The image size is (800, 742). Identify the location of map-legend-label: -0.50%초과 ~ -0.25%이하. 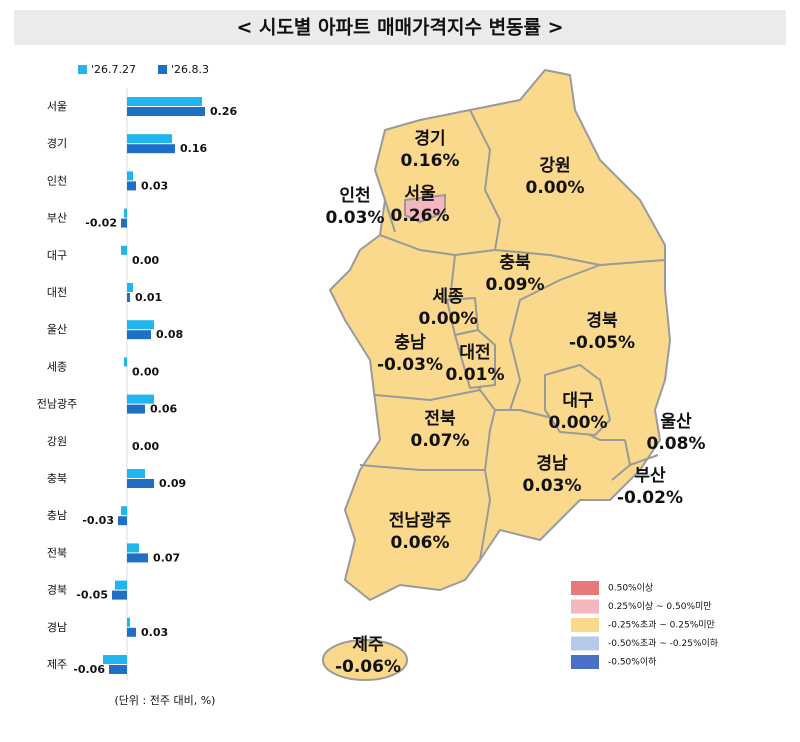
(663, 643).